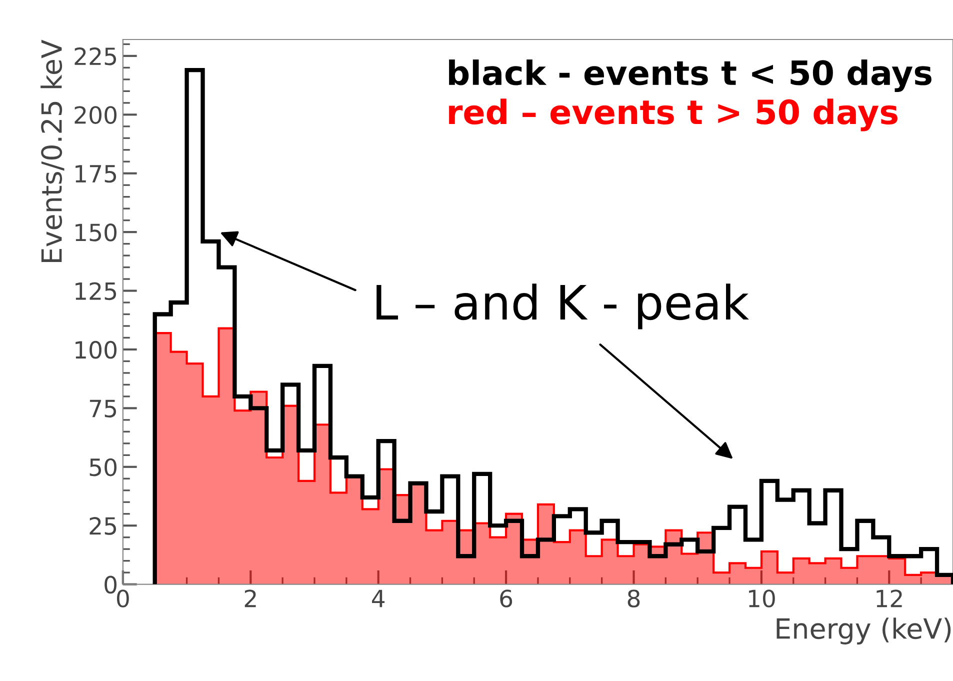 Image resolution: width=953 pixels, height=681 pixels. What do you see at coordinates (673, 115) in the screenshot?
I see `text: red – events t > 50 days` at bounding box center [673, 115].